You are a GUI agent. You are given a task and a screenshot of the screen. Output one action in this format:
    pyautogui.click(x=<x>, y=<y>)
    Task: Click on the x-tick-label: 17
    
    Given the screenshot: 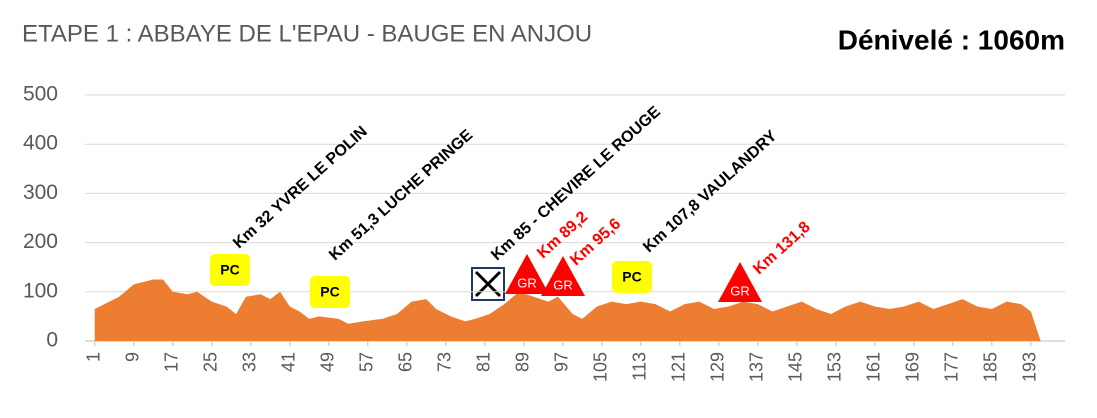 What is the action you would take?
    pyautogui.click(x=172, y=362)
    